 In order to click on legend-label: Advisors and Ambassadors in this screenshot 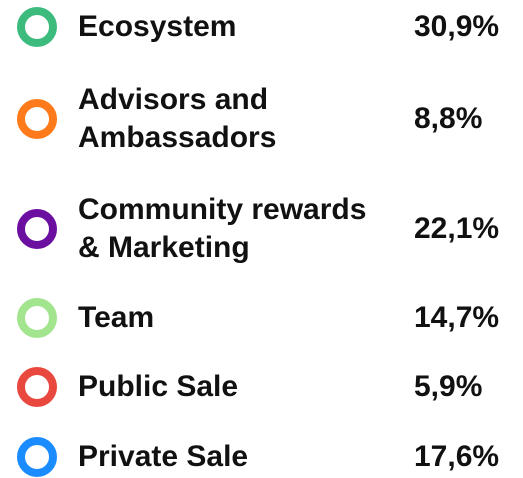, I will do `click(177, 119)`.